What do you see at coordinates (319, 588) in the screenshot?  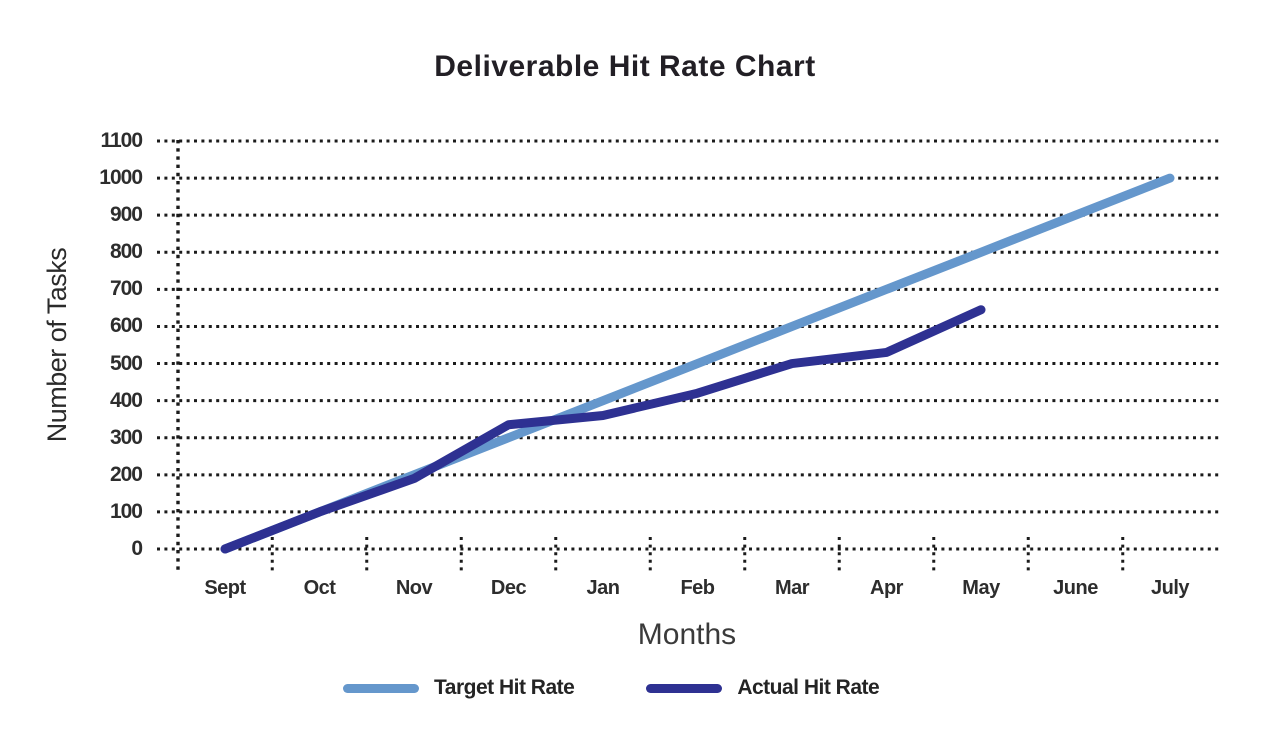 I see `x-tick-label-oct: Oct` at bounding box center [319, 588].